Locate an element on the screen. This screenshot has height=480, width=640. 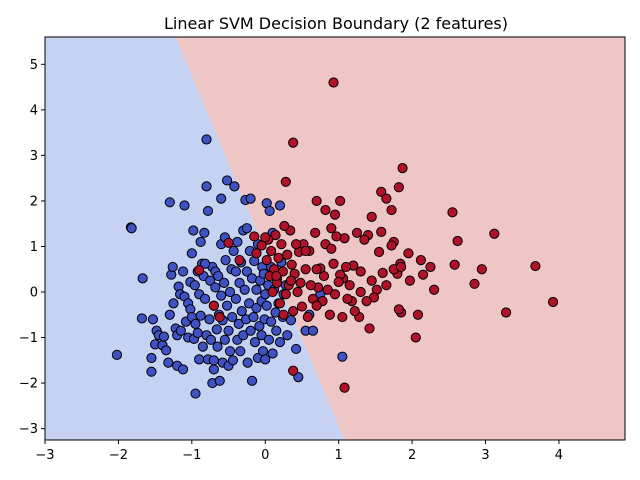
x-tick-label: −1 is located at coordinates (191, 455).